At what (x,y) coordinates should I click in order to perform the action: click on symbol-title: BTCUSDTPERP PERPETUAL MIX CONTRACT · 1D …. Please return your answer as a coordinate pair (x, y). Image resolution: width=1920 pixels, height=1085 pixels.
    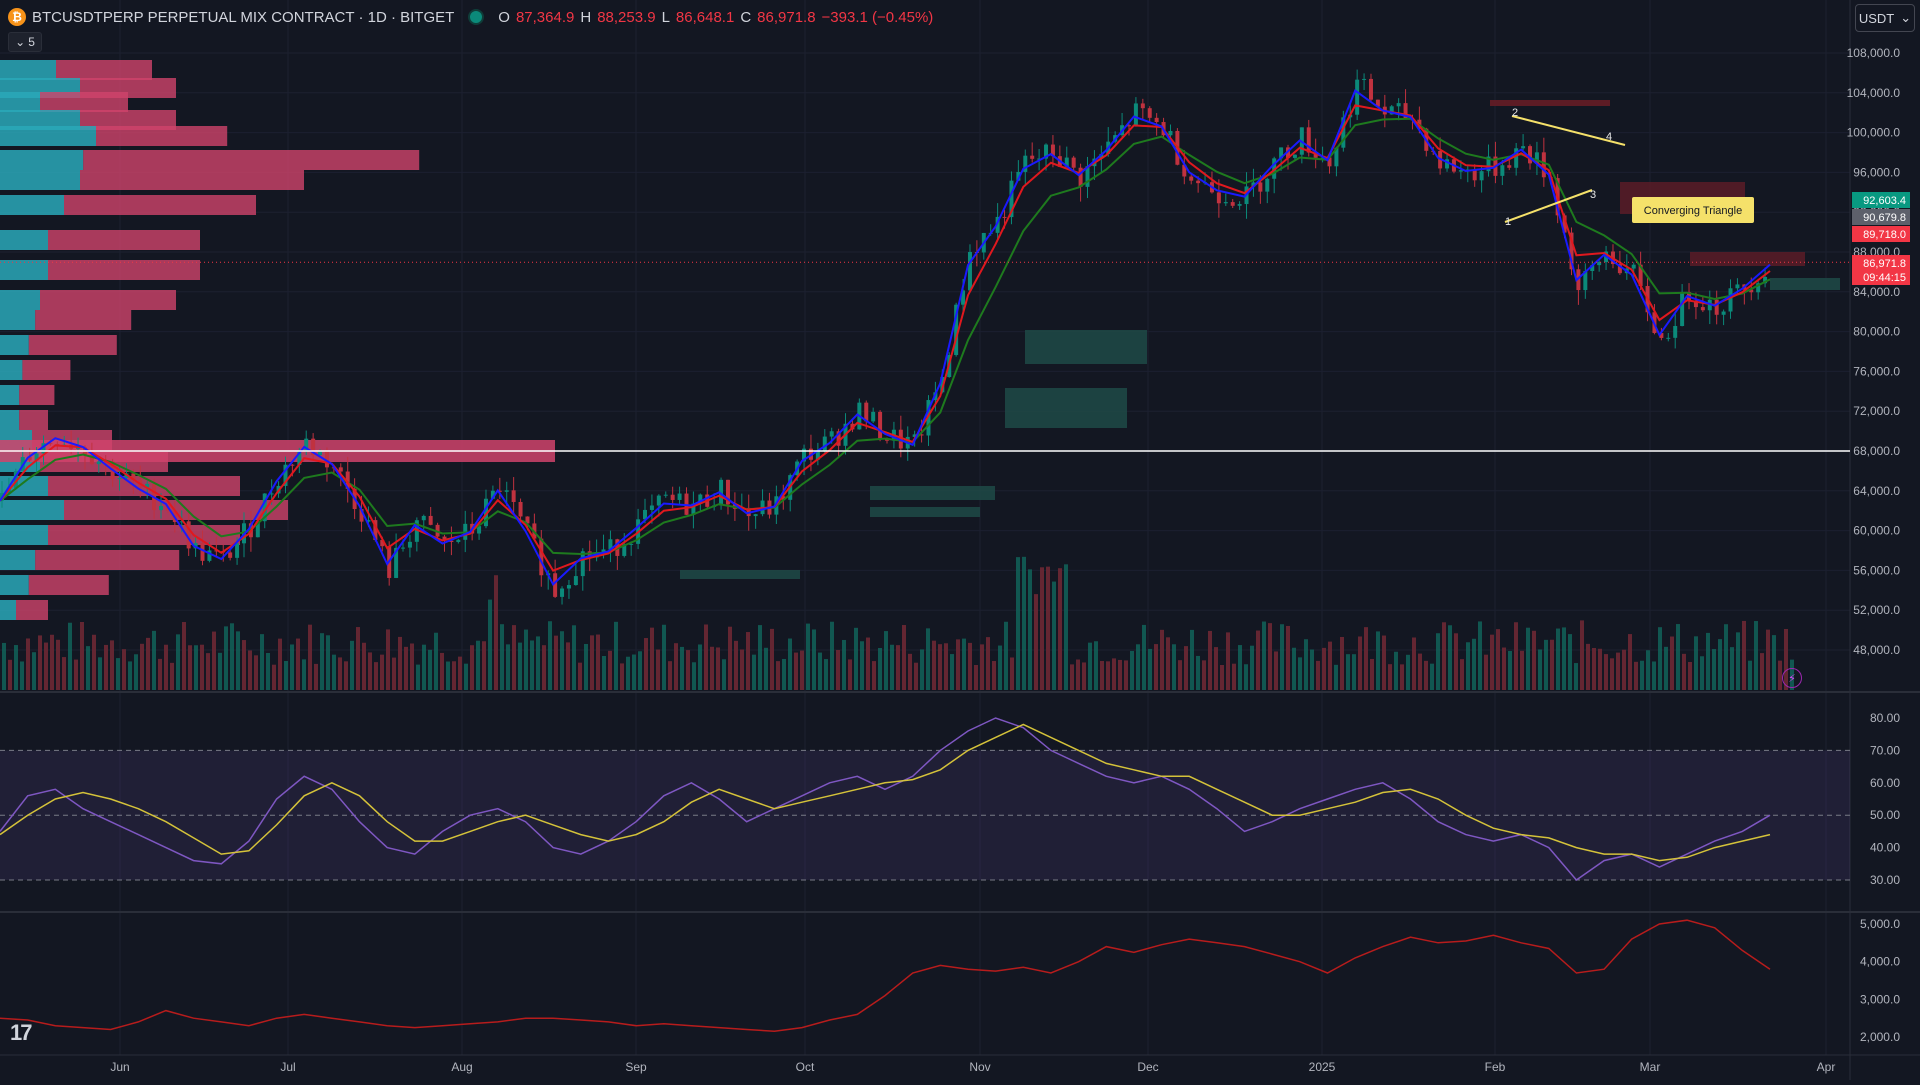
    Looking at the image, I should click on (243, 17).